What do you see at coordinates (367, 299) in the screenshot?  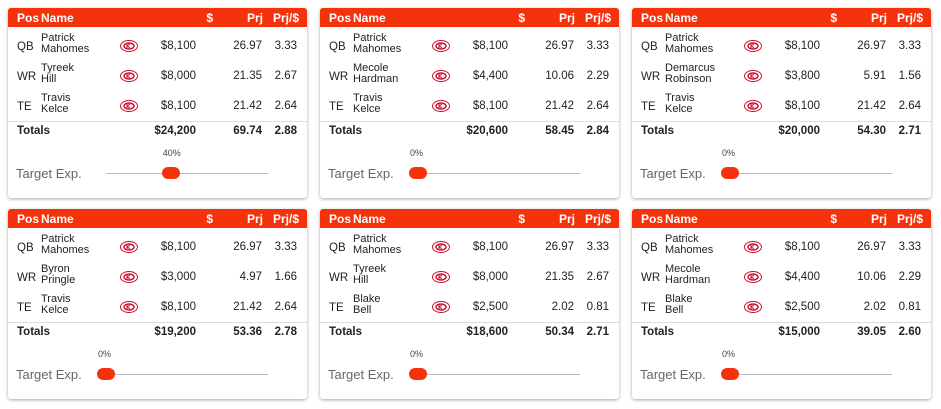 I see `player-first-name: Blake` at bounding box center [367, 299].